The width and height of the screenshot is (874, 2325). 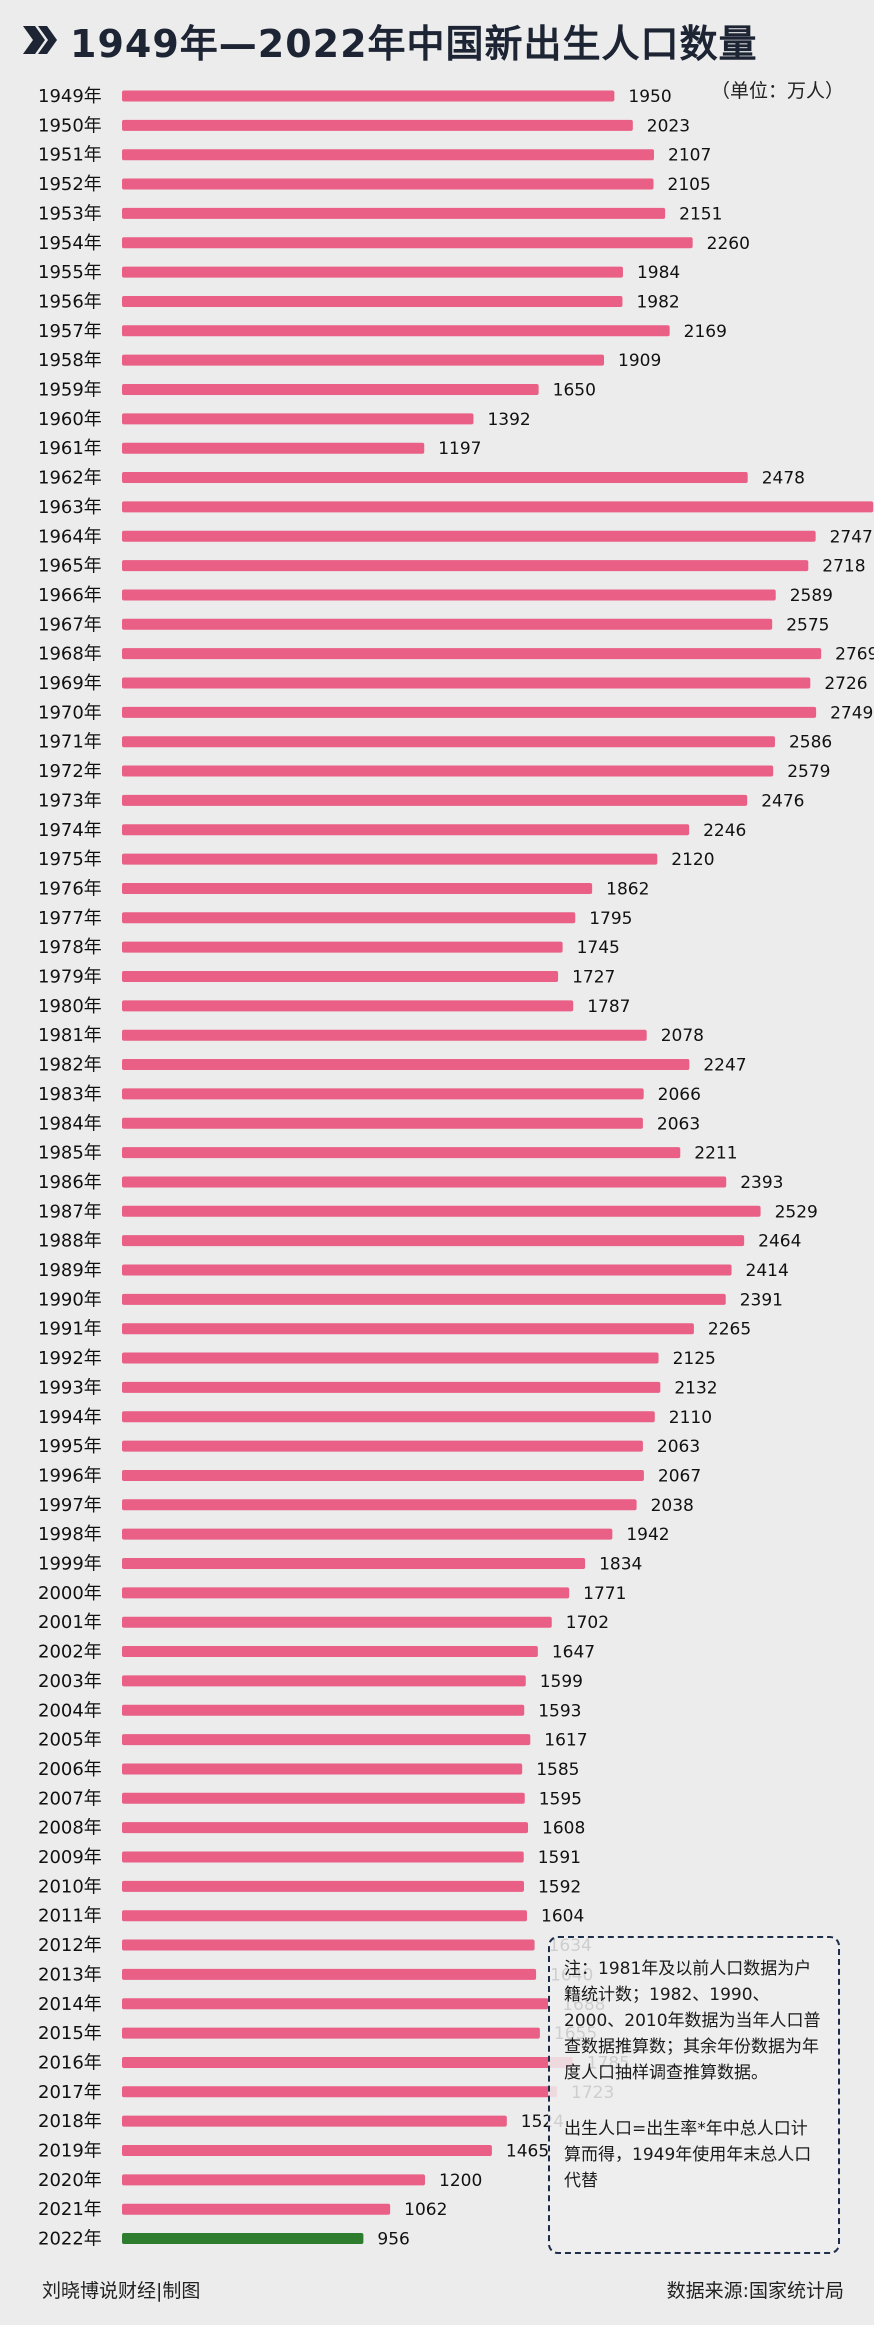 What do you see at coordinates (70, 2239) in the screenshot?
I see `year-label: 2022年` at bounding box center [70, 2239].